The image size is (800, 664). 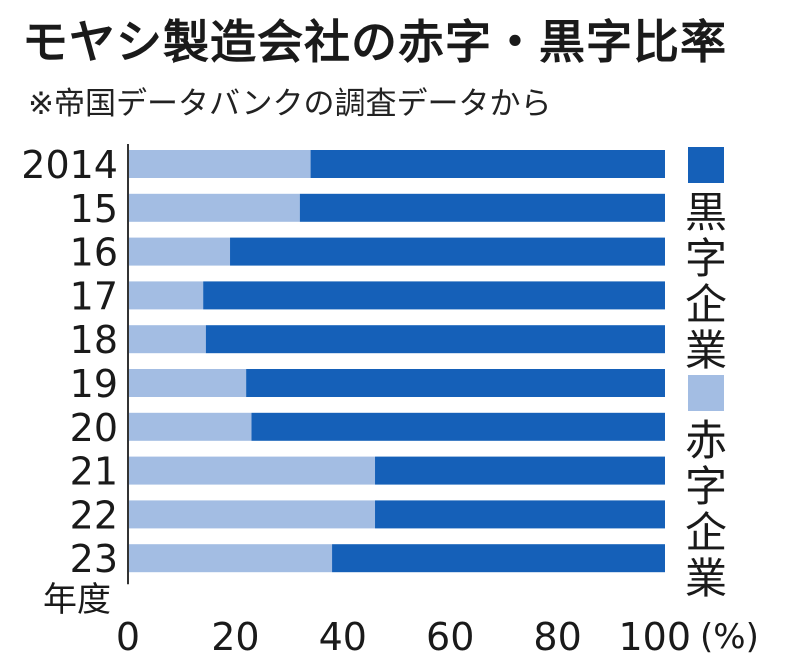 What do you see at coordinates (77, 600) in the screenshot?
I see `y-axis-title: 年度` at bounding box center [77, 600].